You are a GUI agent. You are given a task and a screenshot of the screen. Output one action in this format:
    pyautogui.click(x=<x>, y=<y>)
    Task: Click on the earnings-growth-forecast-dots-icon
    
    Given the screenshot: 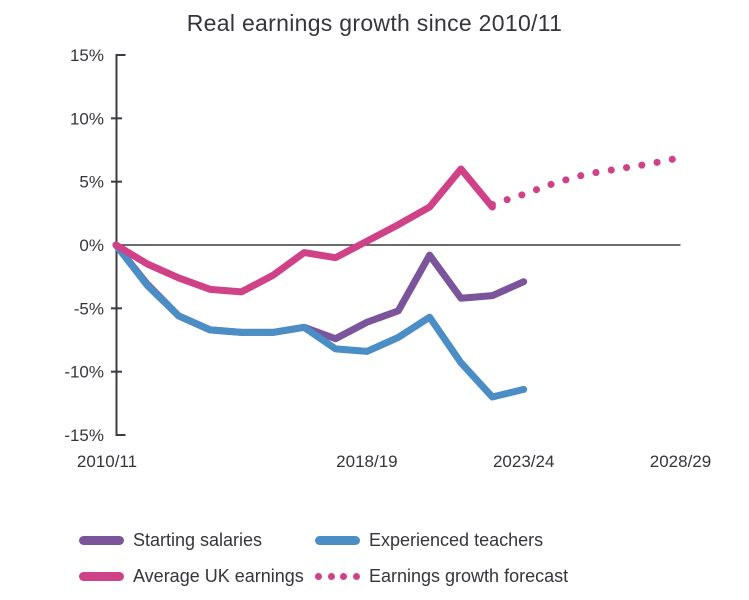 What is the action you would take?
    pyautogui.click(x=337, y=576)
    